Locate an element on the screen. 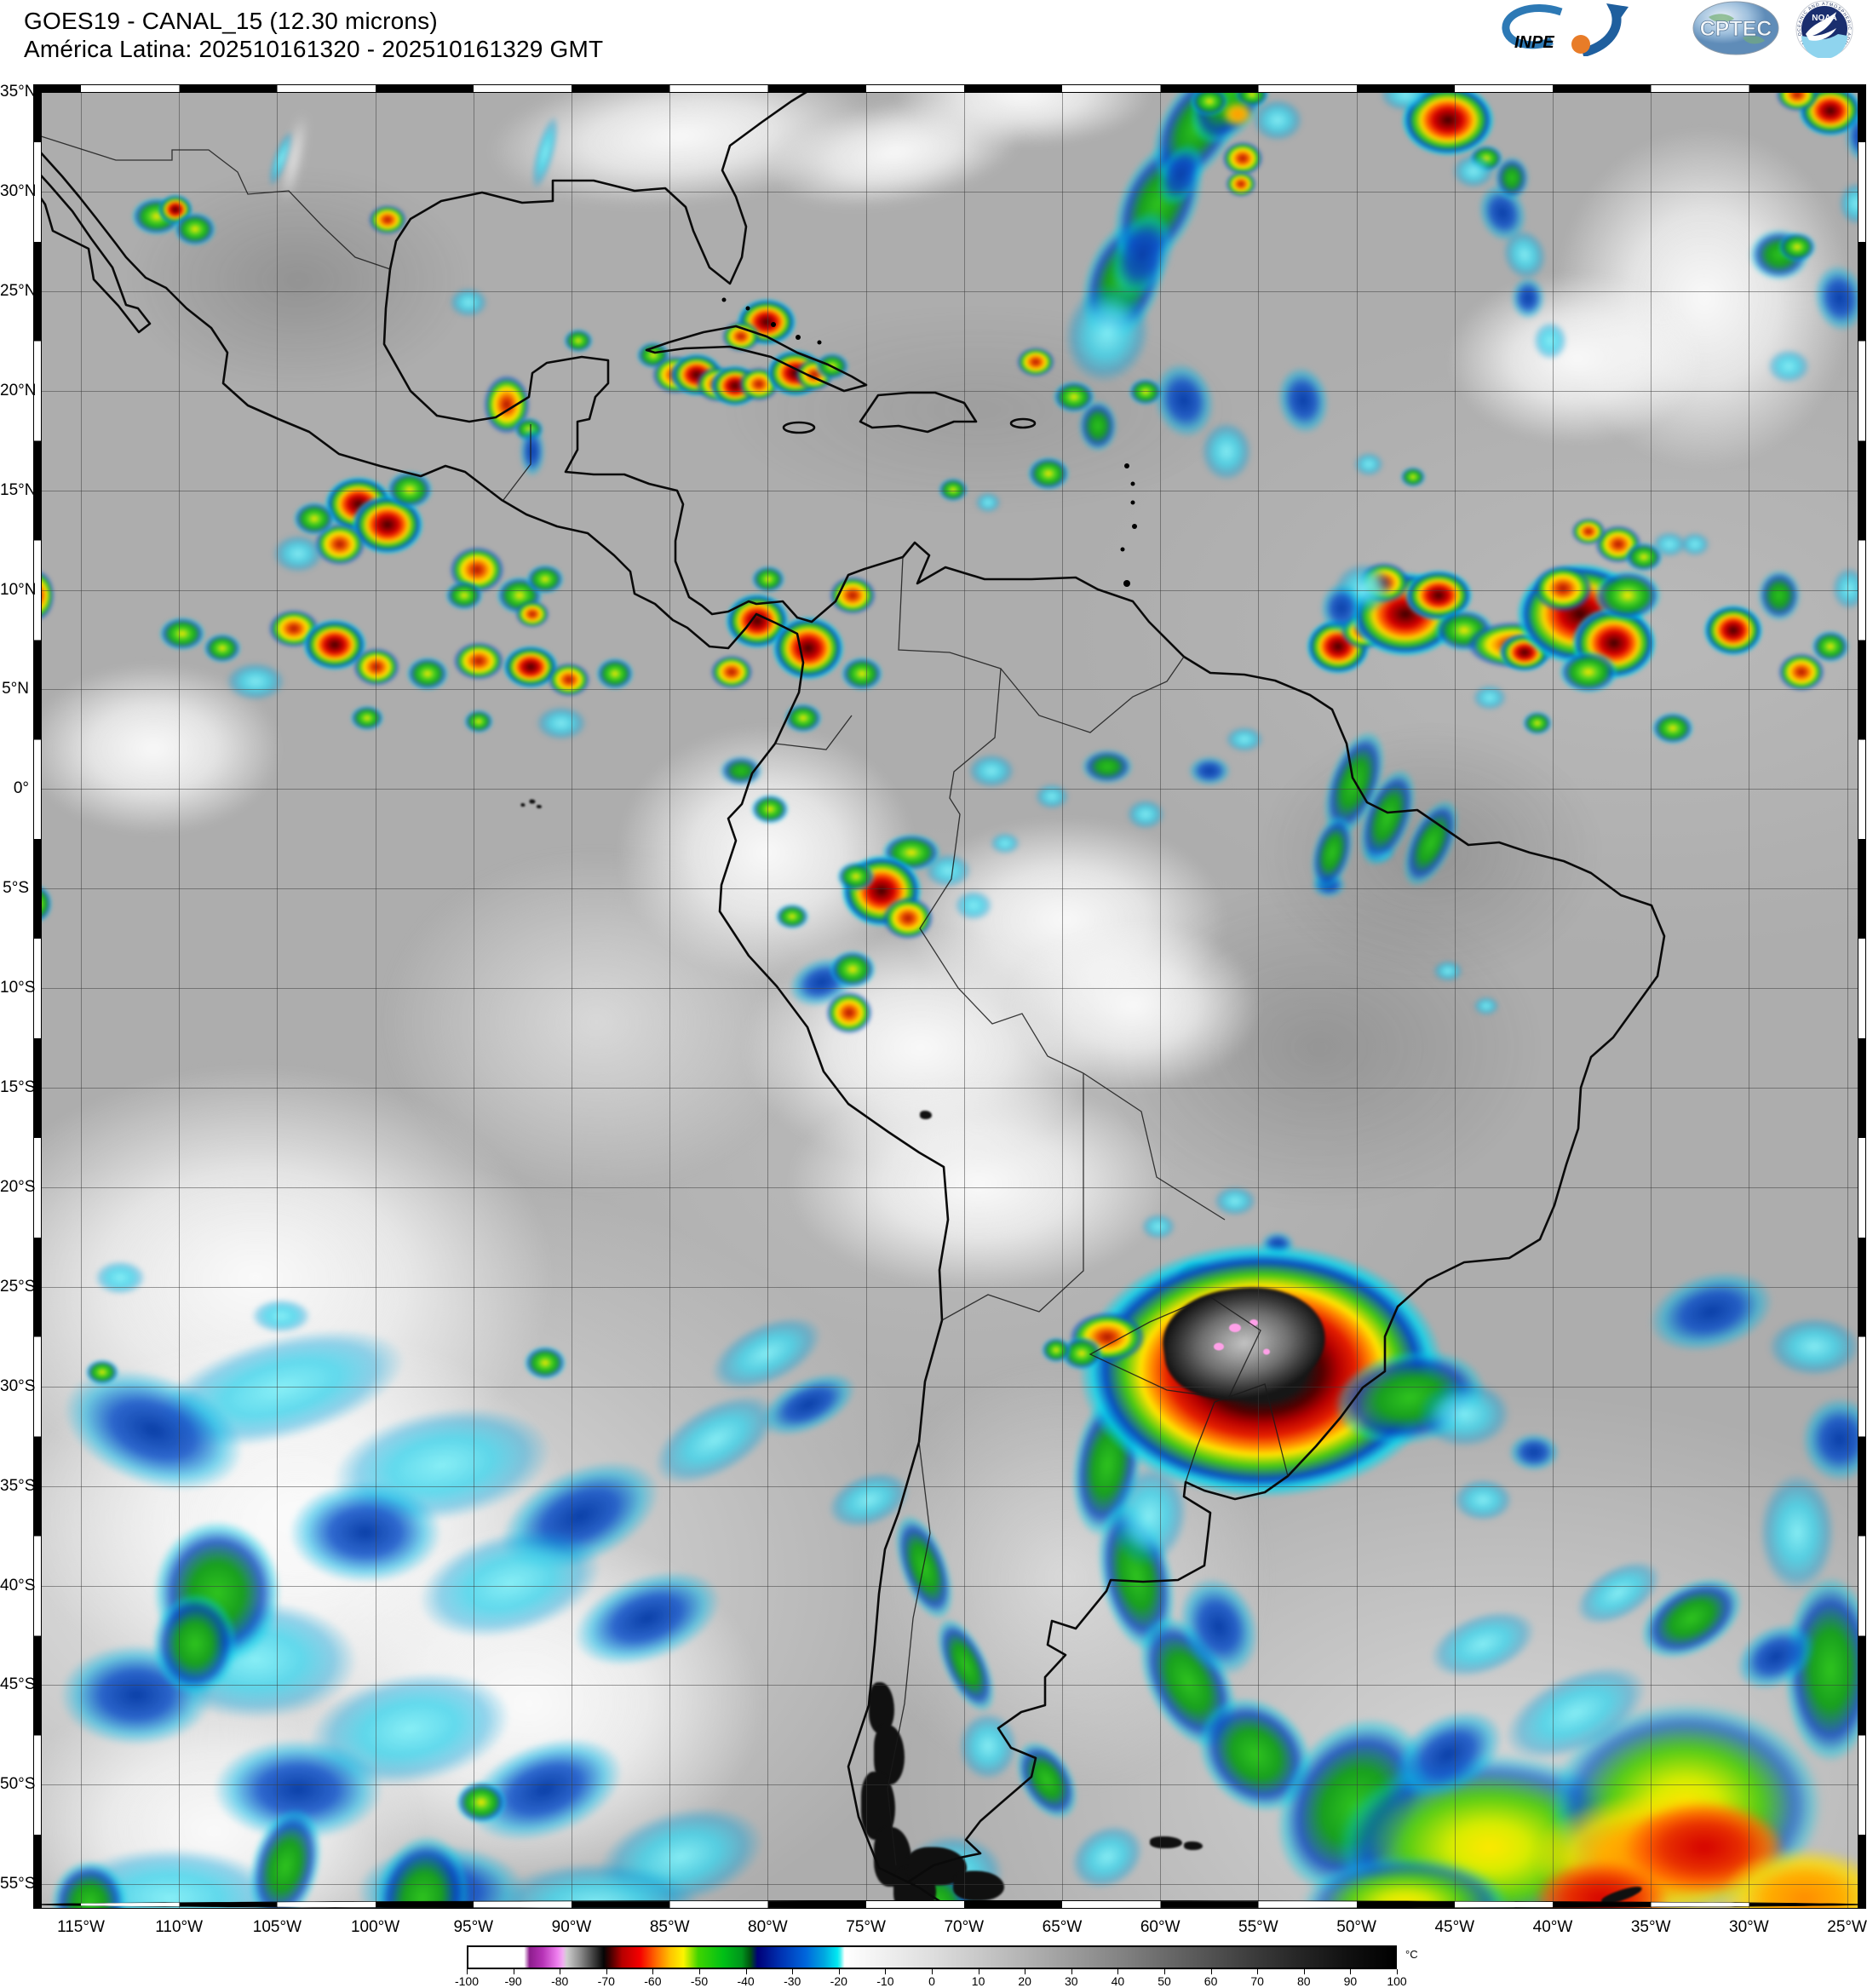 This screenshot has height=1988, width=1867. border-guatemala-mexico is located at coordinates (517, 462).